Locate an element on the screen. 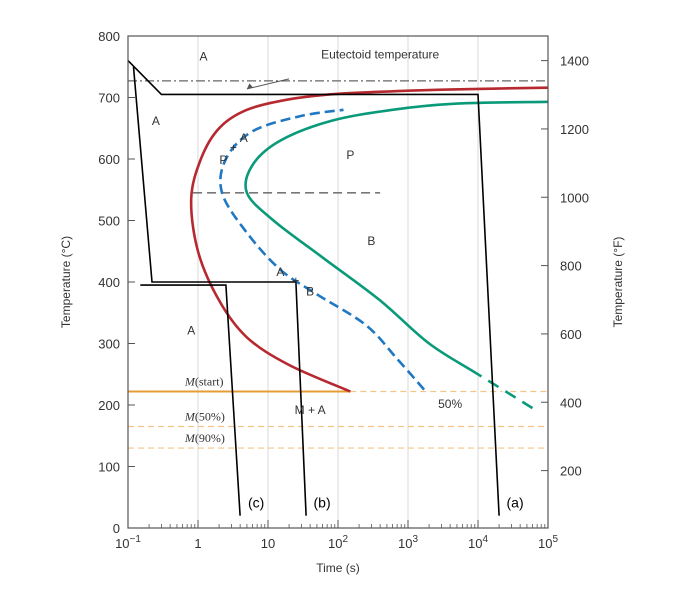 The image size is (680, 591). transition-upper-label: + is located at coordinates (233, 148).